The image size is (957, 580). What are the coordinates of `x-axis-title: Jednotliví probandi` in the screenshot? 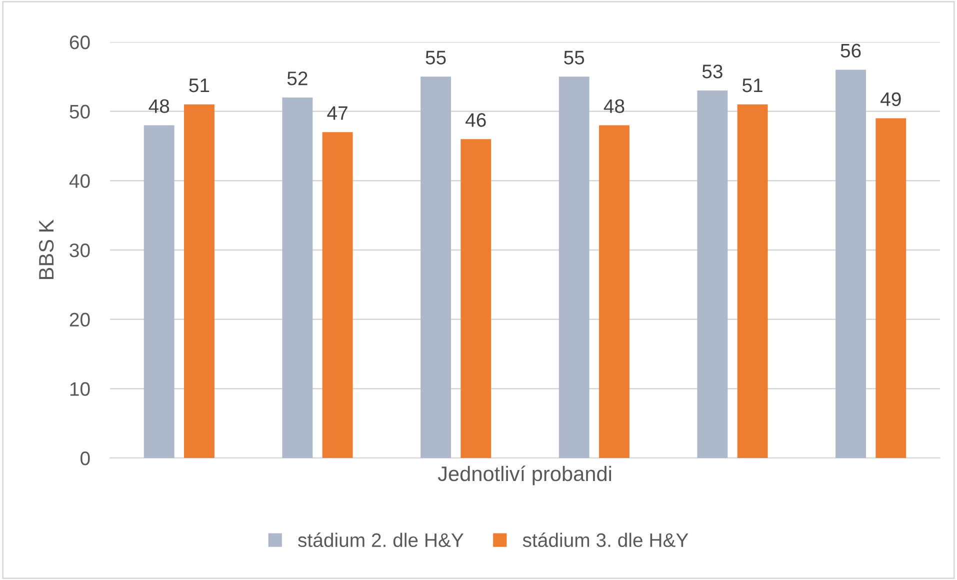 It's located at (525, 476).